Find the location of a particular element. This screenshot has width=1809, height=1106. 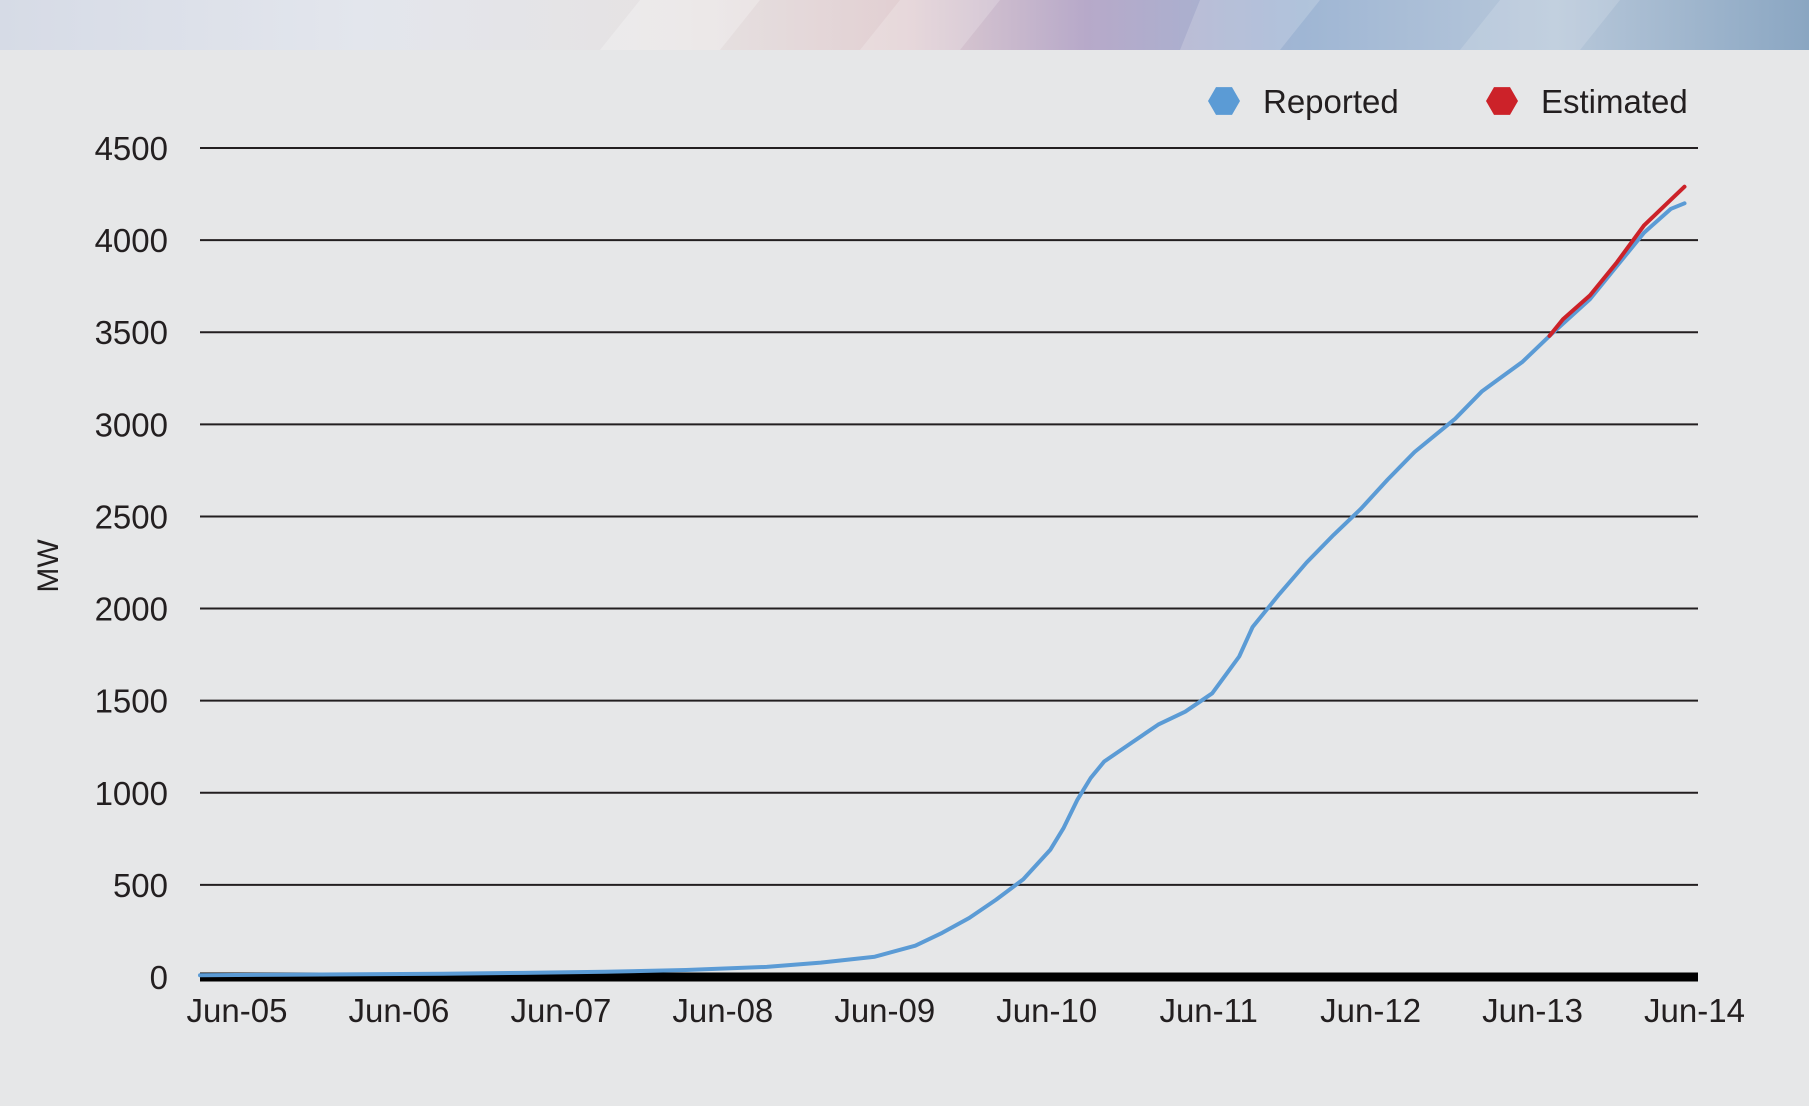

legend-marker-reported is located at coordinates (1224, 101).